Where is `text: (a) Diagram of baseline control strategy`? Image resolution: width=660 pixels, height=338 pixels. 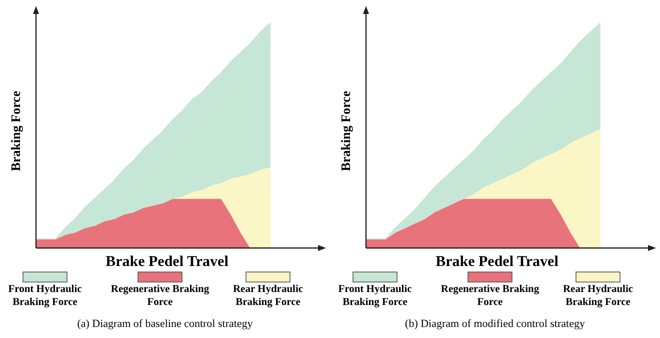
text: (a) Diagram of baseline control strategy is located at coordinates (165, 324).